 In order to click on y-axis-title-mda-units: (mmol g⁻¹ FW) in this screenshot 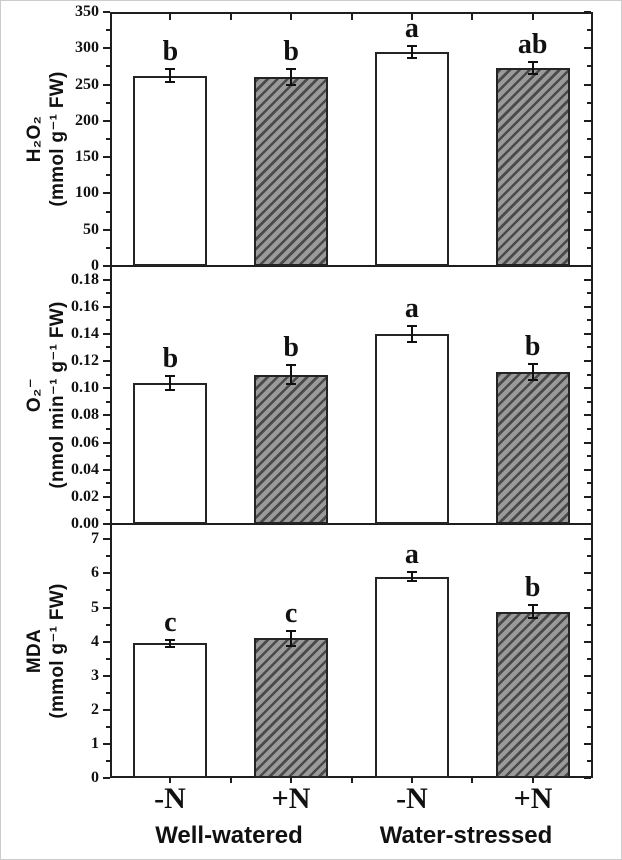, I will do `click(57, 651)`.